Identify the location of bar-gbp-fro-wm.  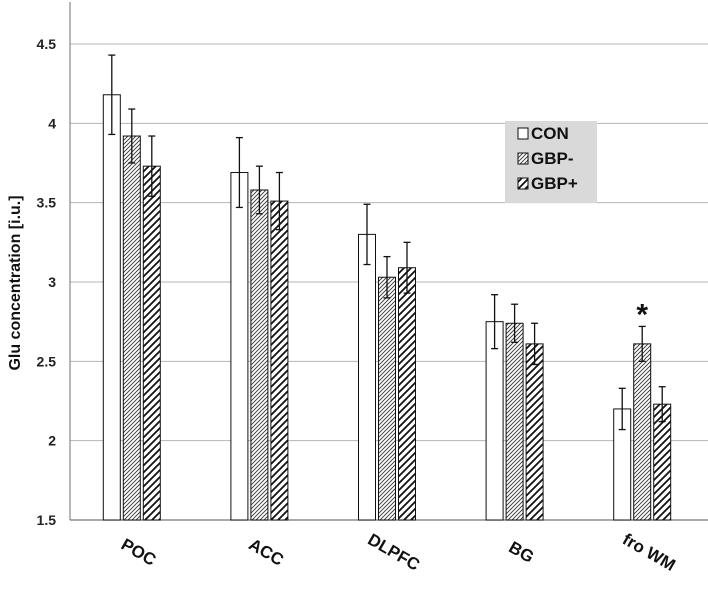
(642, 432).